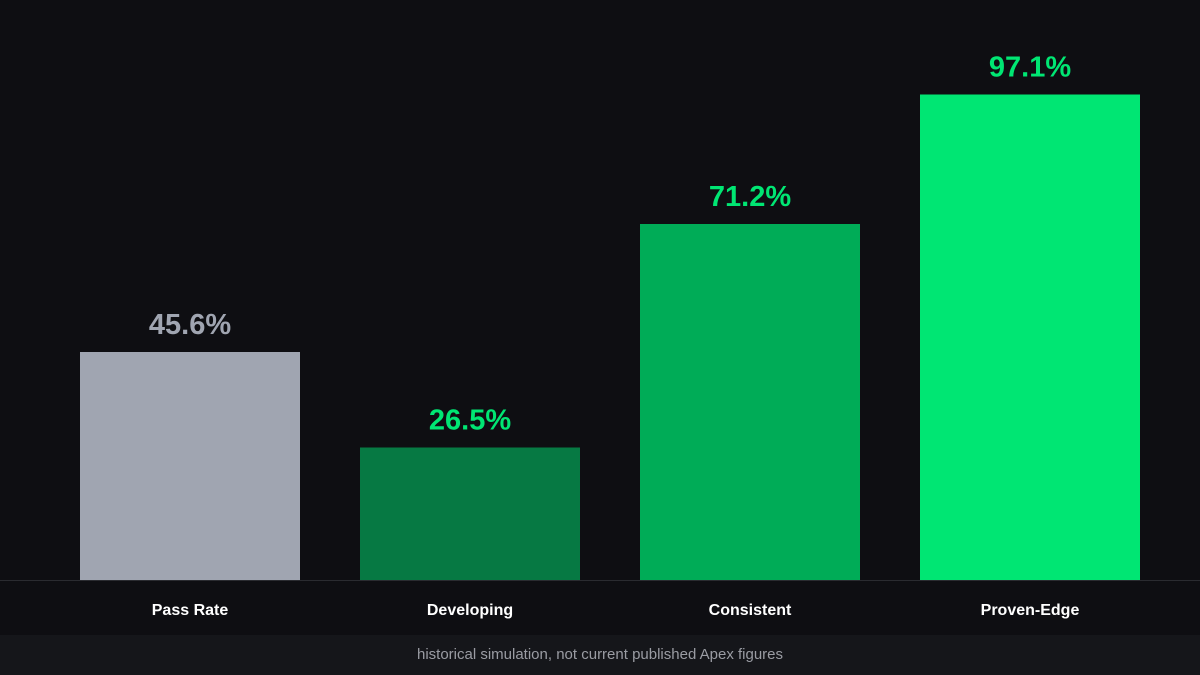  Describe the element at coordinates (470, 513) in the screenshot. I see `bar-developing` at that location.